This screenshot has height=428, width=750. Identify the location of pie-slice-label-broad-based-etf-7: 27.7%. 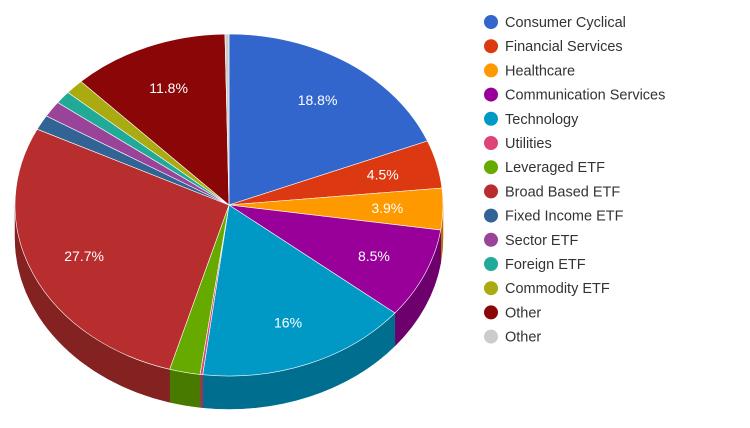
(84, 256).